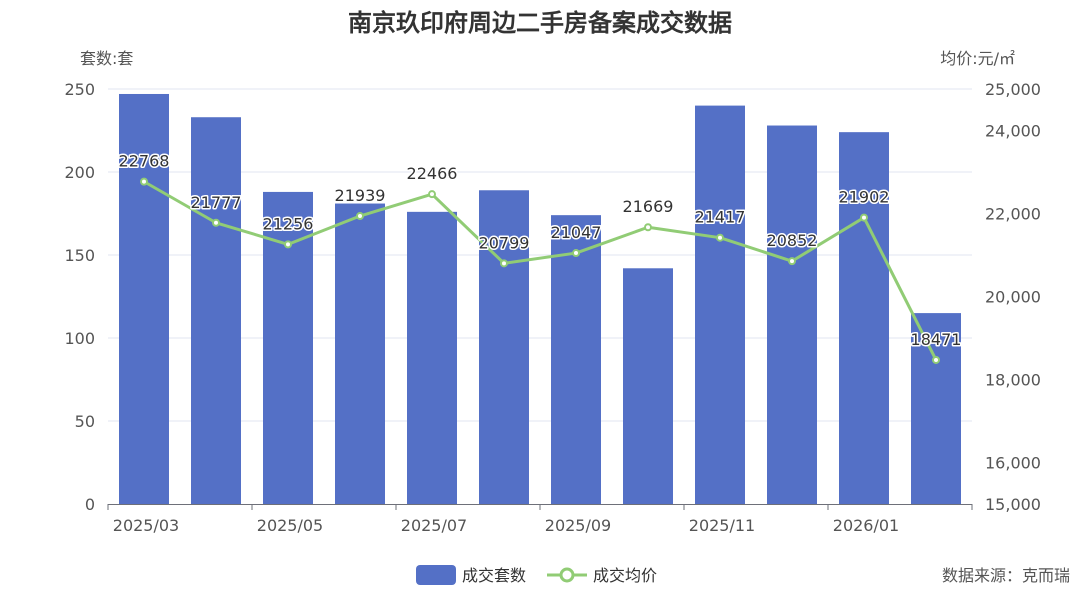  What do you see at coordinates (1013, 504) in the screenshot?
I see `y-right-tick-label: 15,000` at bounding box center [1013, 504].